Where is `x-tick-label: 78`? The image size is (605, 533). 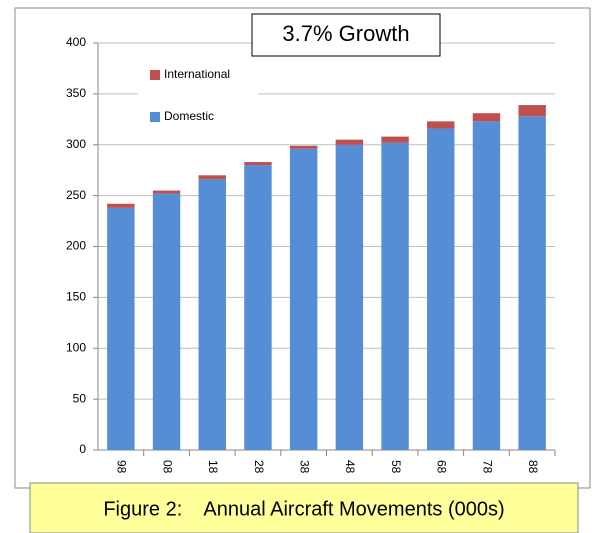
x-tick-label: 78 is located at coordinates (487, 467).